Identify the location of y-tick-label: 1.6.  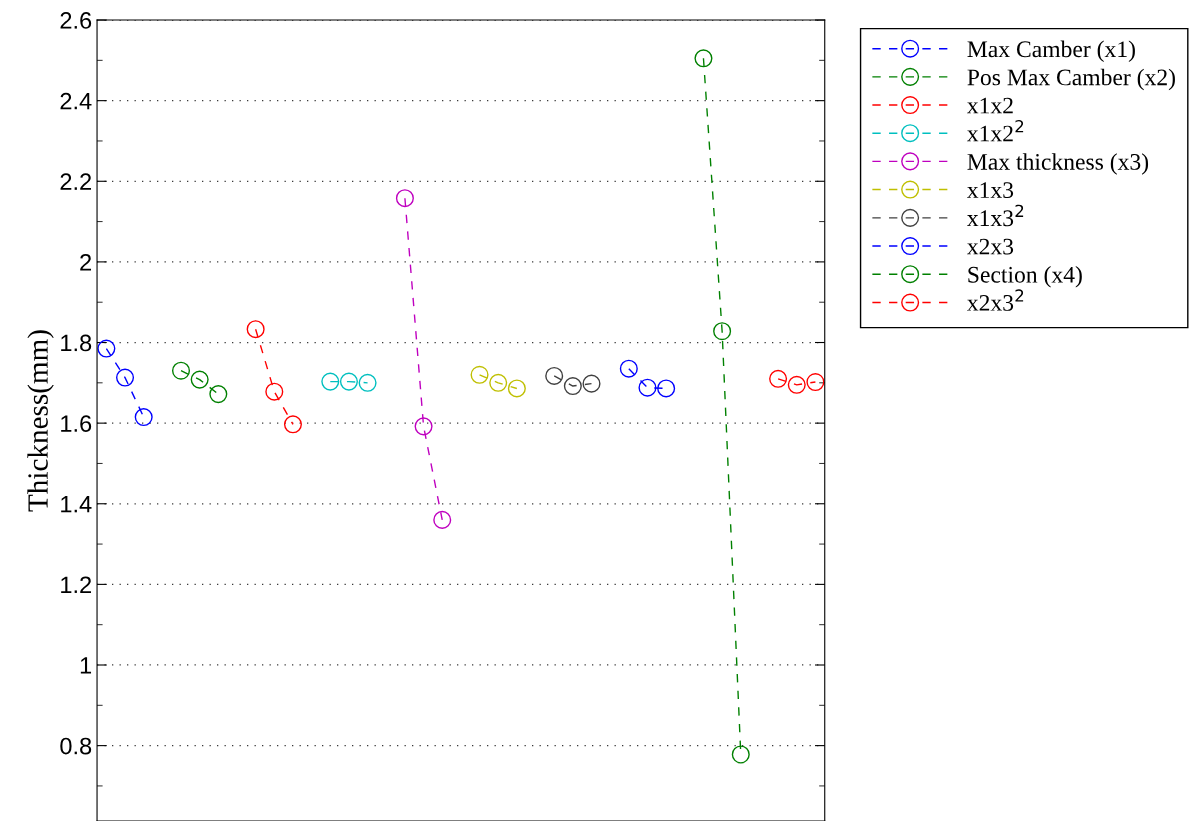
(76, 423).